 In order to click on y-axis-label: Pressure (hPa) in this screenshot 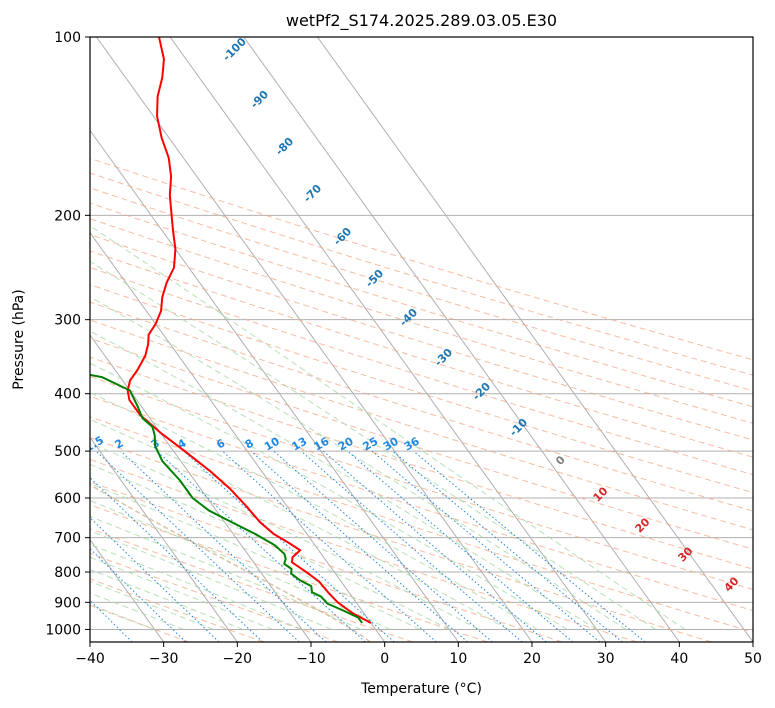, I will do `click(19, 339)`.